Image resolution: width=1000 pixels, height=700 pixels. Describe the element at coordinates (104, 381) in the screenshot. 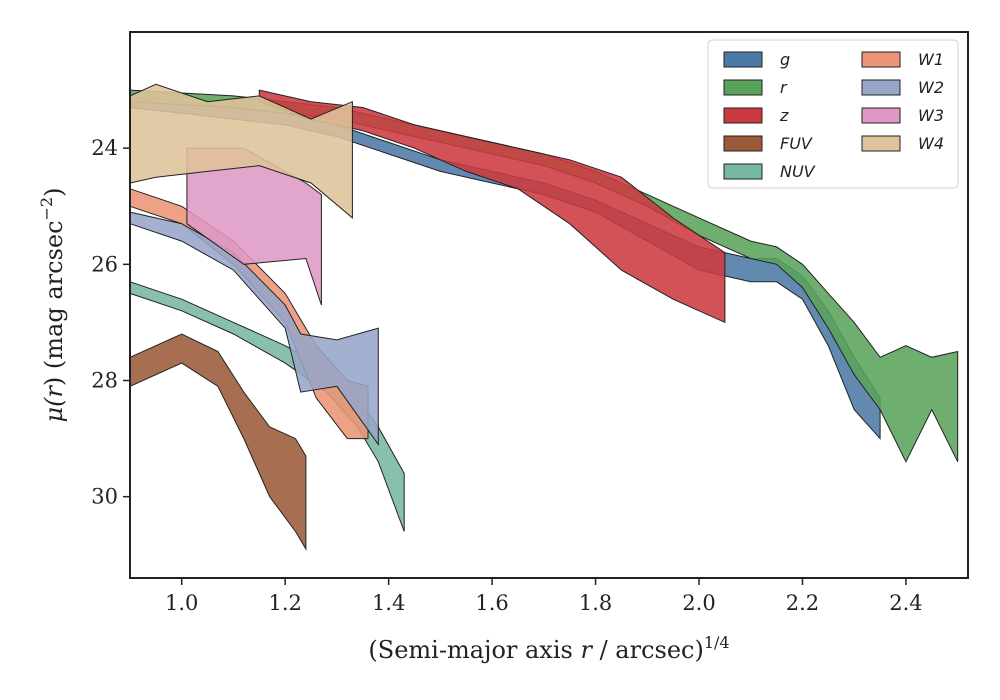

I see `y-tick-label: 28` at that location.